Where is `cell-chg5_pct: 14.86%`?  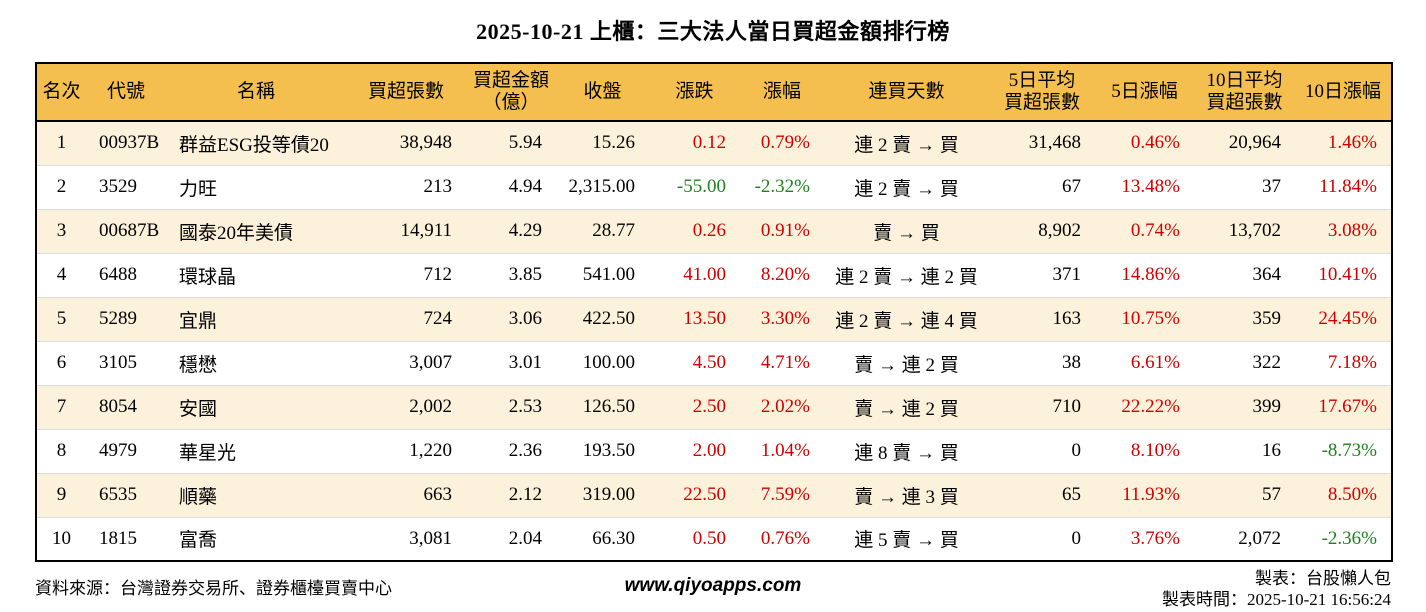 cell-chg5_pct: 14.86% is located at coordinates (1144, 274).